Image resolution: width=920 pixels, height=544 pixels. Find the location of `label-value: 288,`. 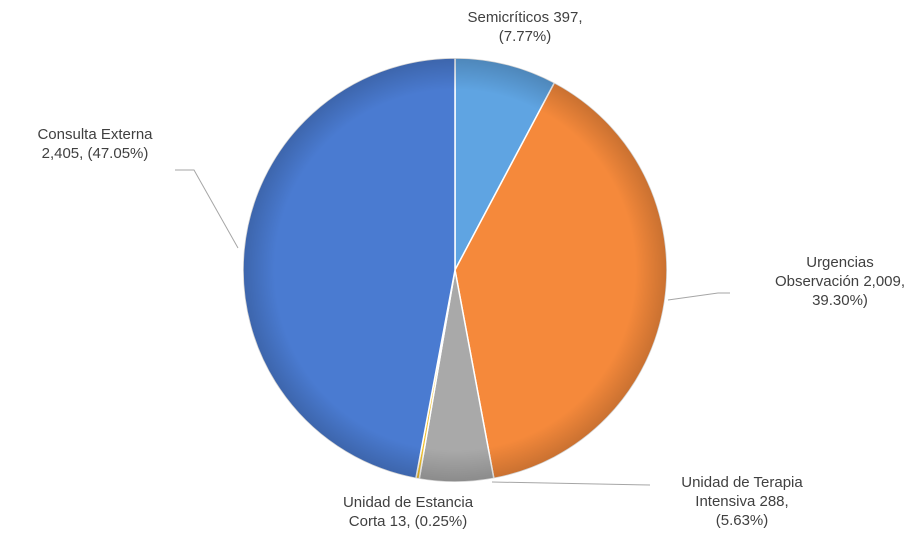

label-value: 288, is located at coordinates (774, 501).